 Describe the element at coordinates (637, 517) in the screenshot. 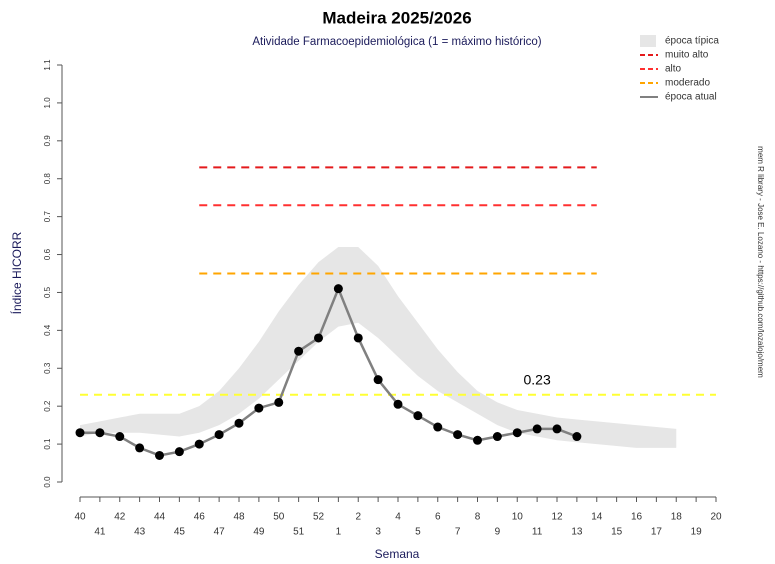

I see `x-tick-label: 16` at that location.